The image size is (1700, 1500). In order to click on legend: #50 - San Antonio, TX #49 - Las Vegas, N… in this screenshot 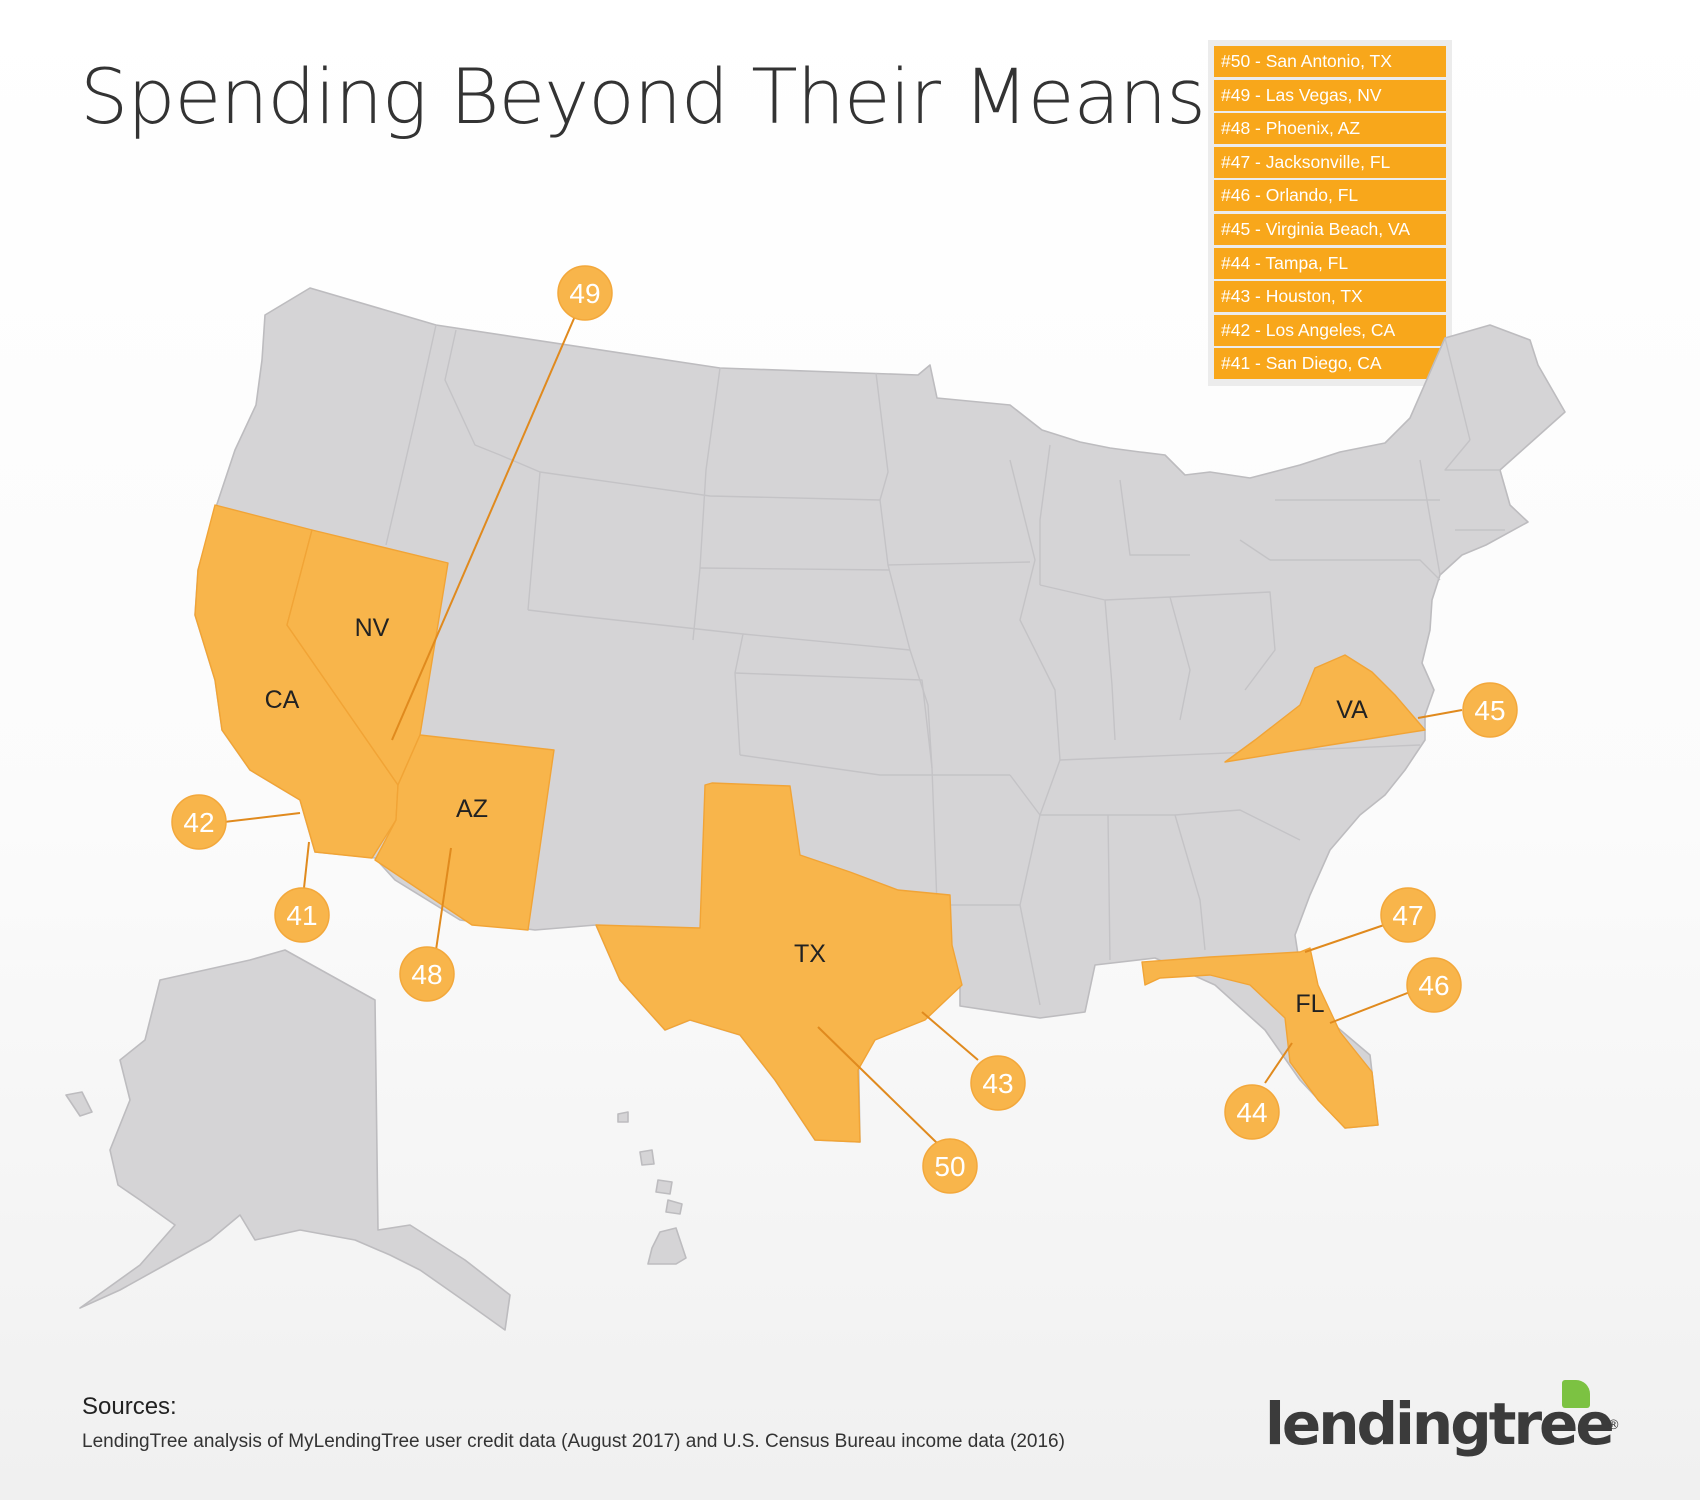, I will do `click(1330, 213)`.